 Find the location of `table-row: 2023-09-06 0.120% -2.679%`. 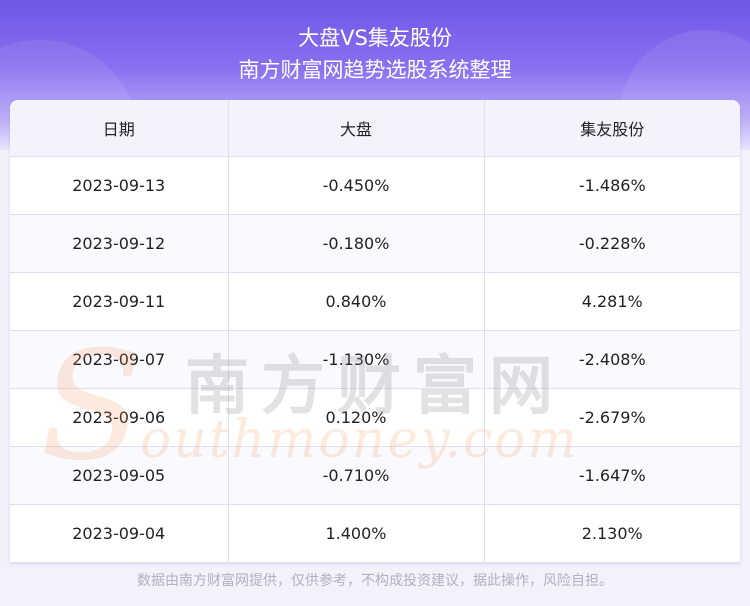

table-row: 2023-09-06 0.120% -2.679% is located at coordinates (375, 417).